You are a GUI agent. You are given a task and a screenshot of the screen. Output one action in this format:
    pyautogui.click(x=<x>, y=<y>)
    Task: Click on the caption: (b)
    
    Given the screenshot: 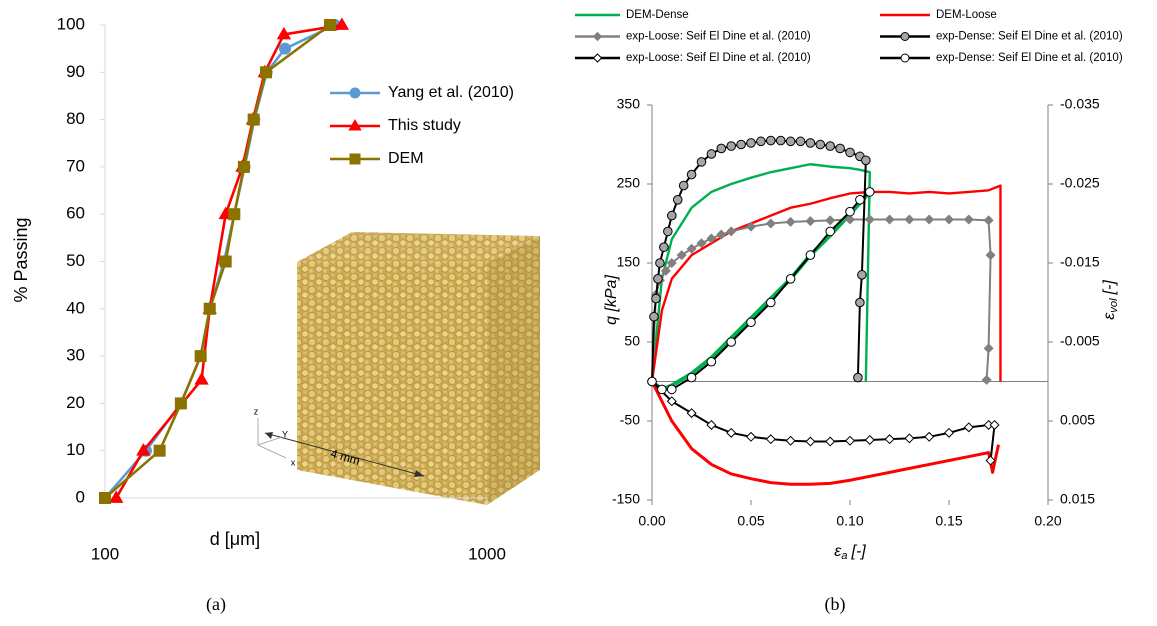 What is the action you would take?
    pyautogui.click(x=835, y=604)
    